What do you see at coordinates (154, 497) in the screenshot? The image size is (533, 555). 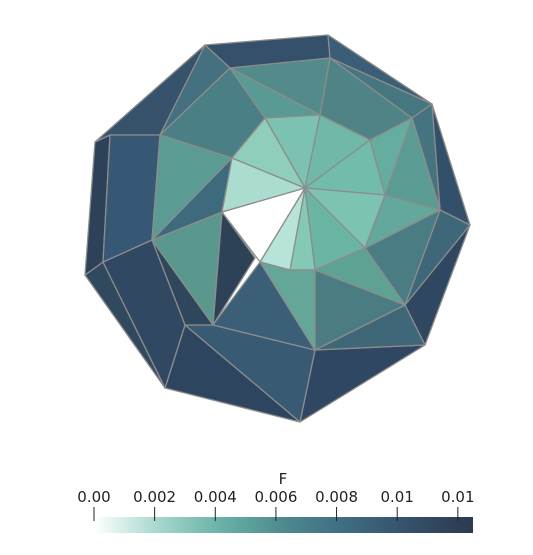 I see `colorbar-tick-label: 0.002` at bounding box center [154, 497].